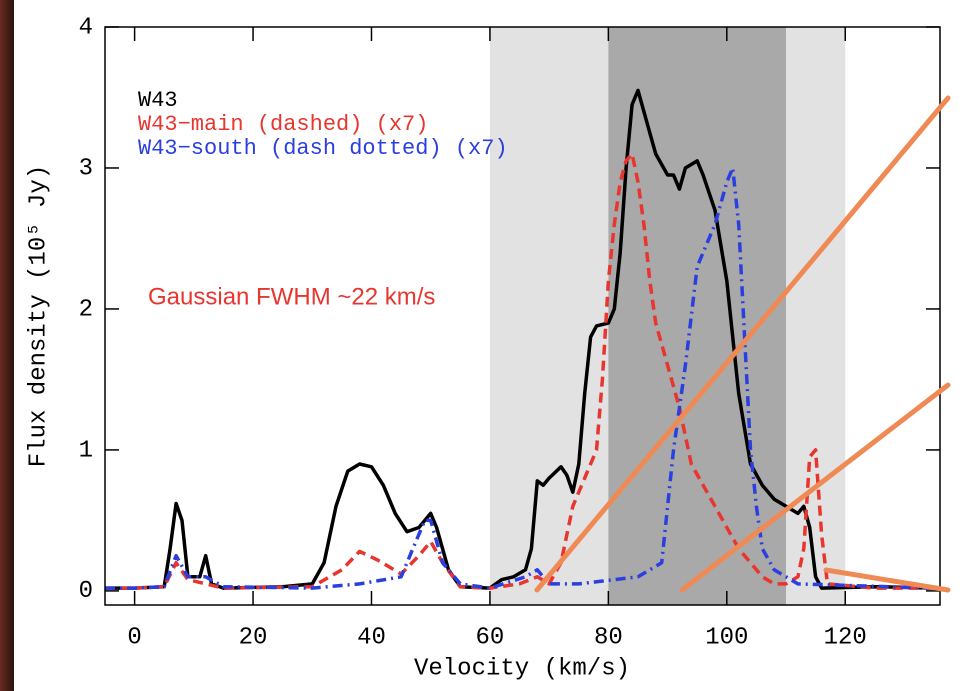 Image resolution: width=965 pixels, height=691 pixels. What do you see at coordinates (283, 124) in the screenshot?
I see `legend-entry: W43−main (dashed) (x7)` at bounding box center [283, 124].